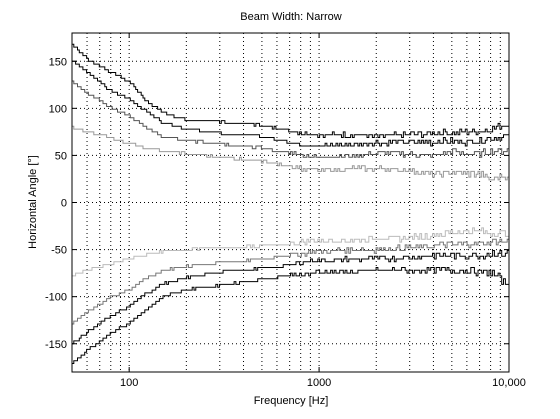 This screenshot has height=419, width=560. I want to click on x-axis-title: Frequency [Hz], so click(291, 401).